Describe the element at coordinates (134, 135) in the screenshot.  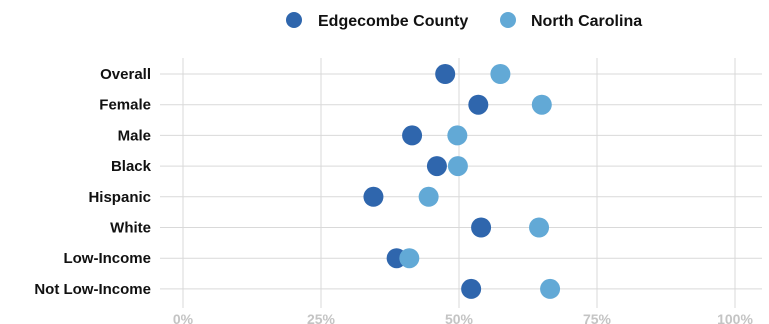
I see `category-label-male: Male` at that location.